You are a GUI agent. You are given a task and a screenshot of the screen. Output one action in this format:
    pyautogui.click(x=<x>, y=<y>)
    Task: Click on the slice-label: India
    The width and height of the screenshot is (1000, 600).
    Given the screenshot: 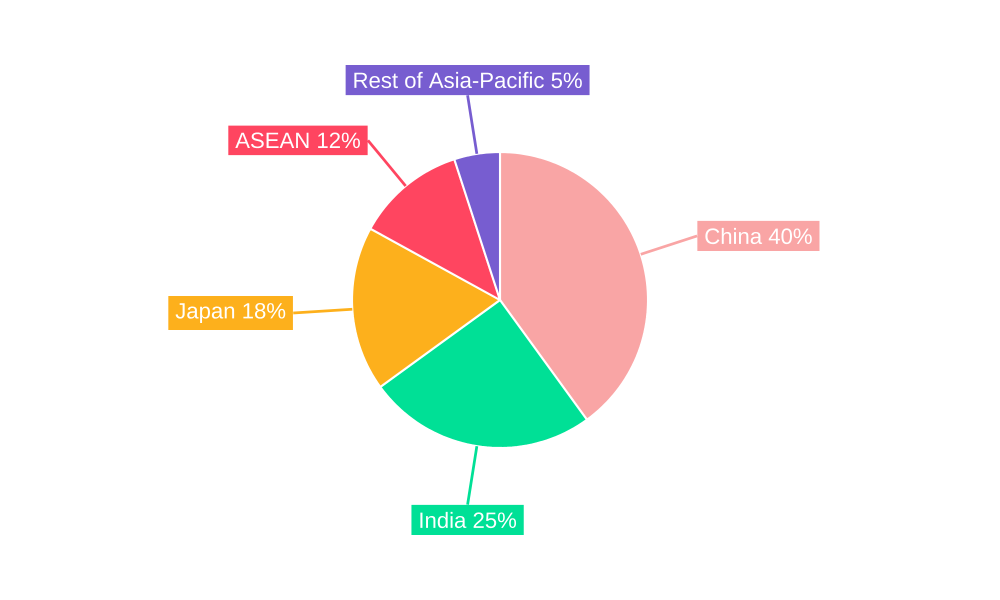 What is the action you would take?
    pyautogui.click(x=443, y=520)
    